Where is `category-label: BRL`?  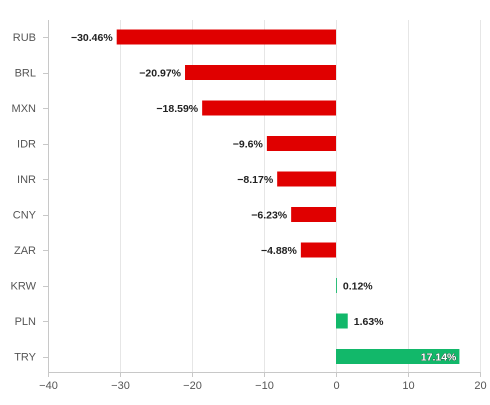 category-label: BRL is located at coordinates (25, 74).